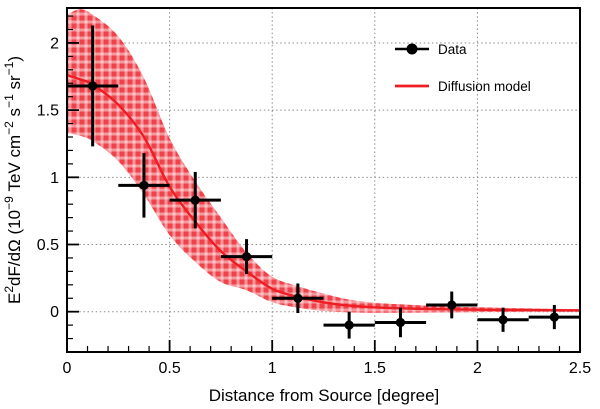 Image resolution: width=600 pixels, height=409 pixels. I want to click on legend-entry-diffusion-model: Diffusion model, so click(463, 86).